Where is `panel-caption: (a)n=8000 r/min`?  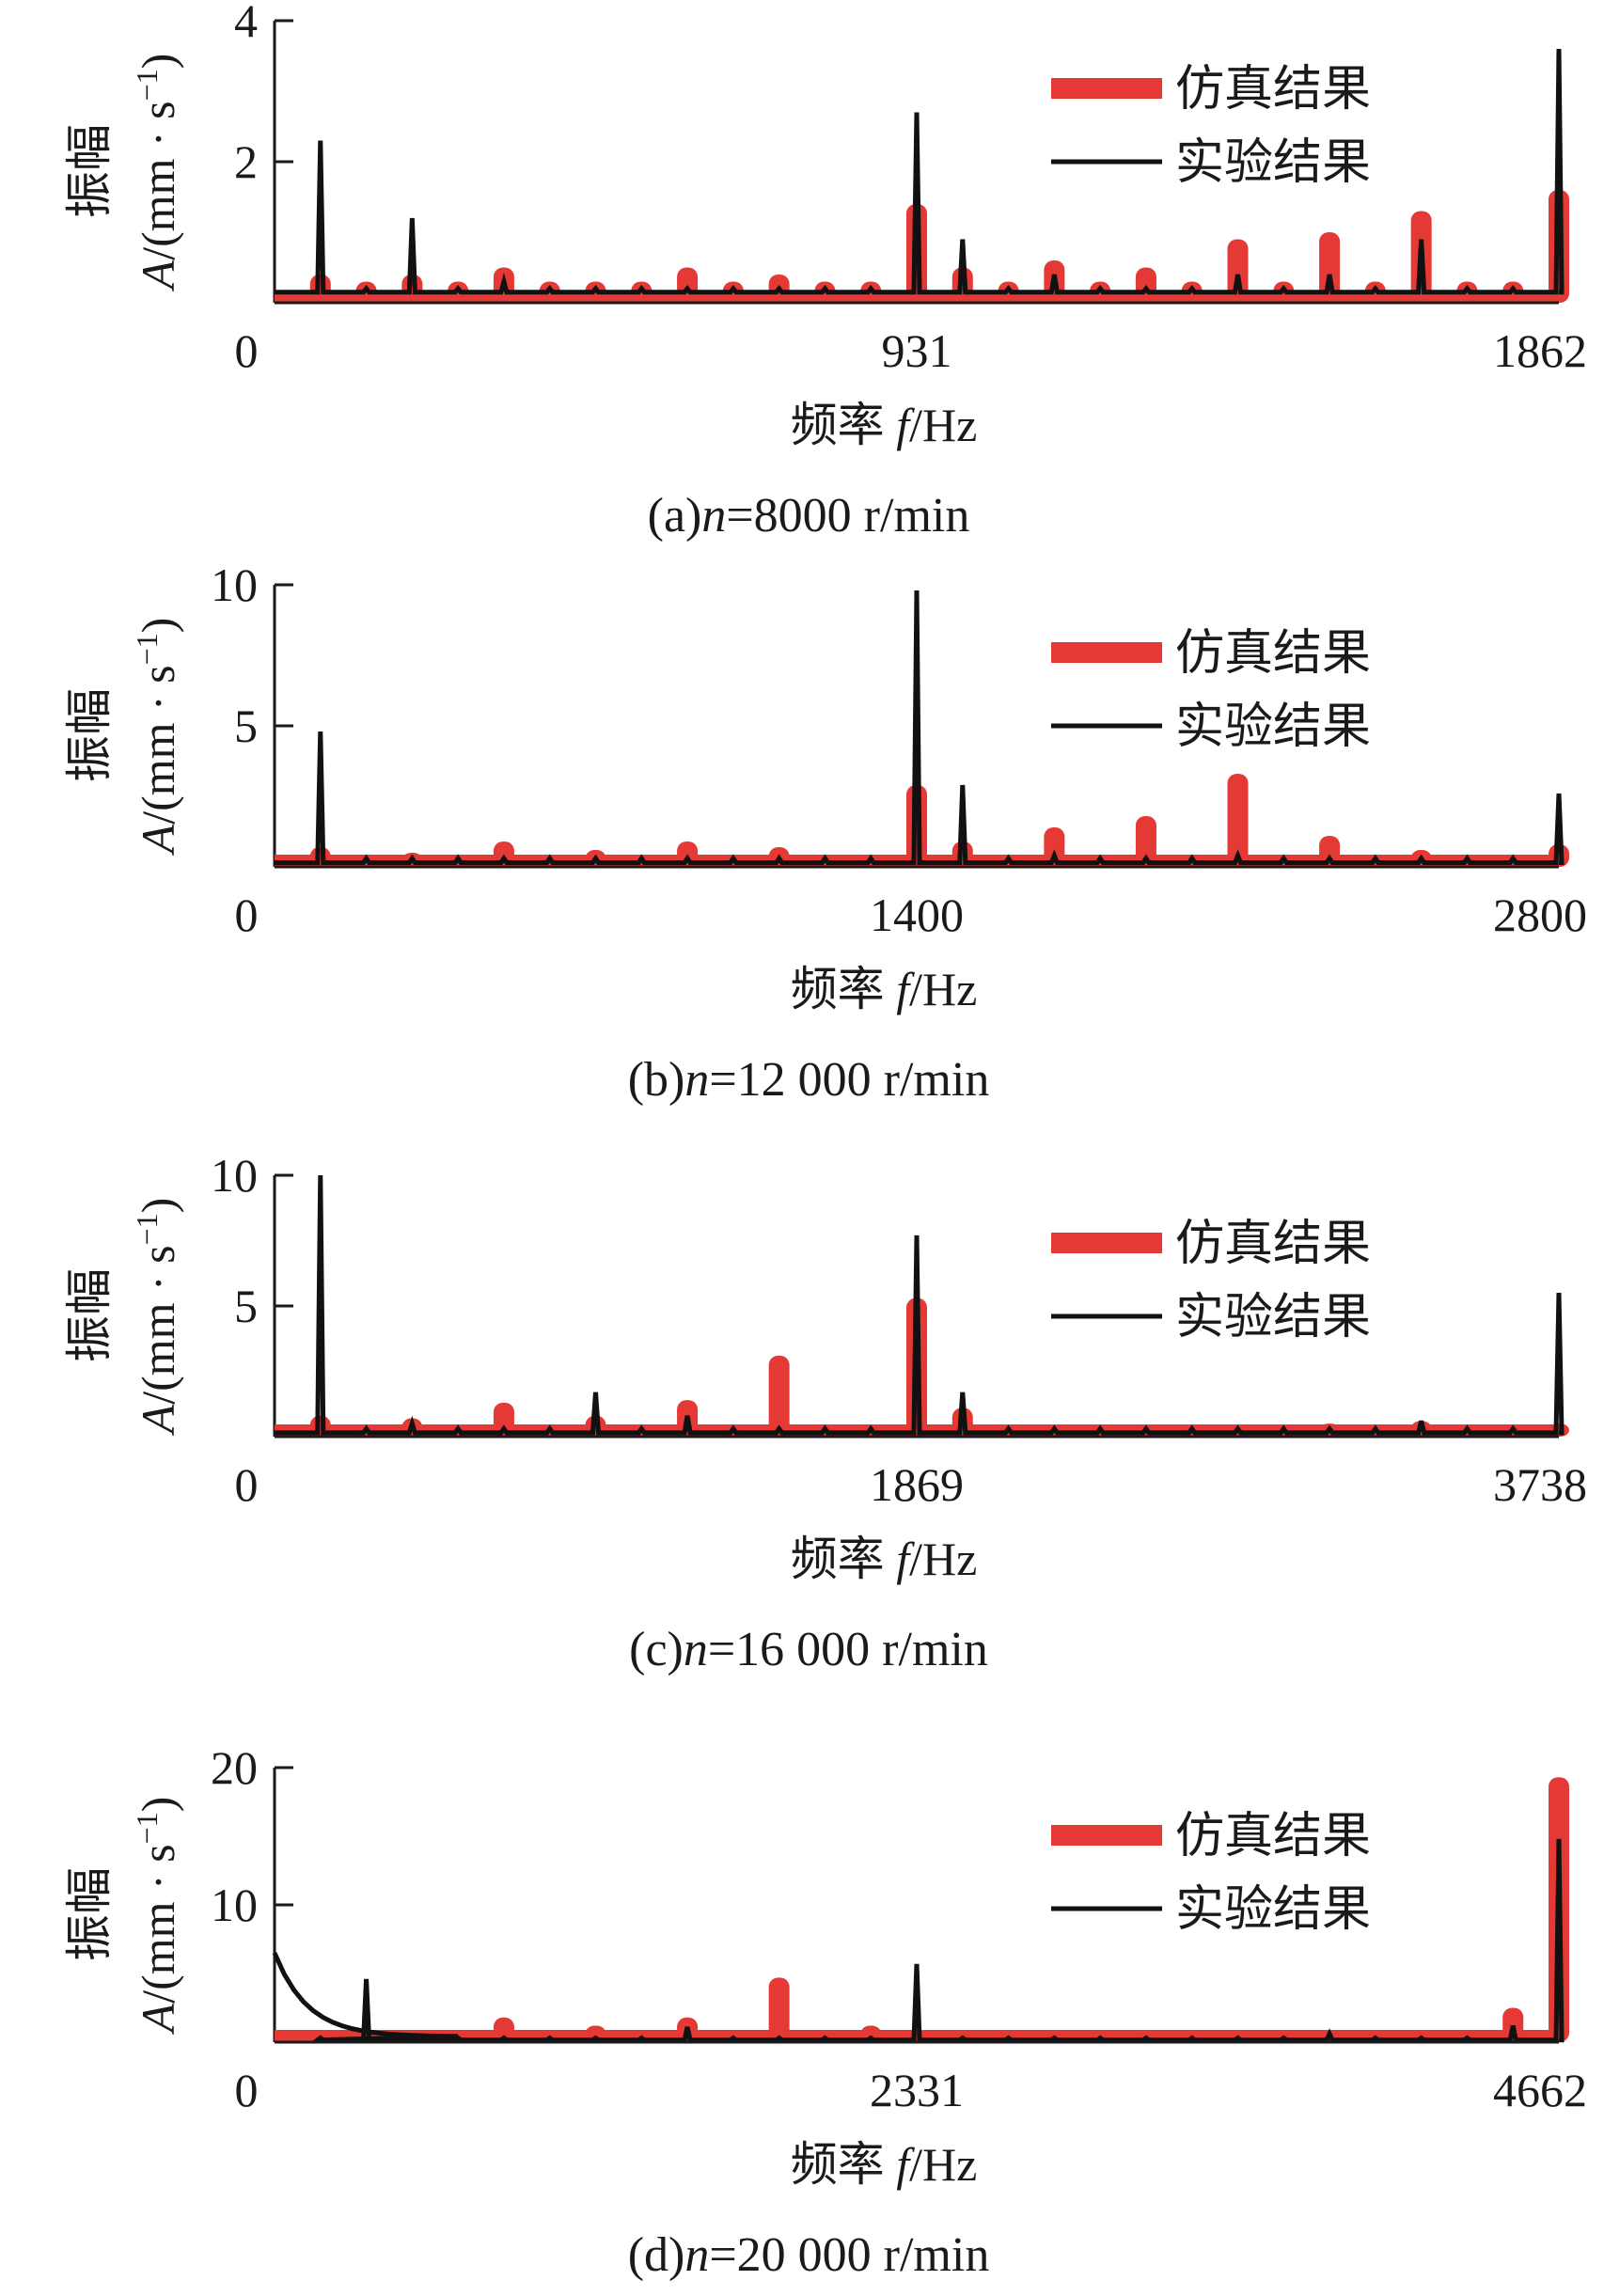
panel-caption: (a)n=8000 r/min is located at coordinates (809, 516).